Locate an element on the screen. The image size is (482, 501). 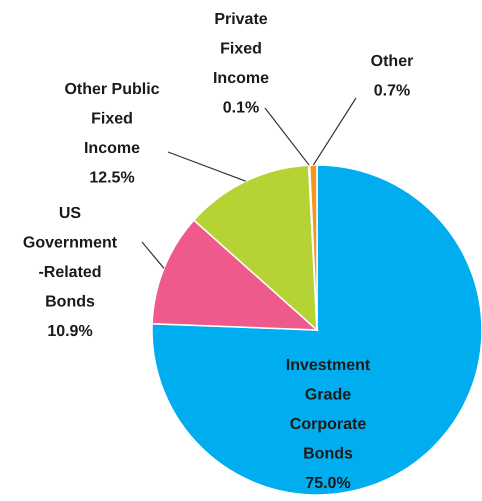
slice-label: Investment Grade Corporate Bonds is located at coordinates (328, 409).